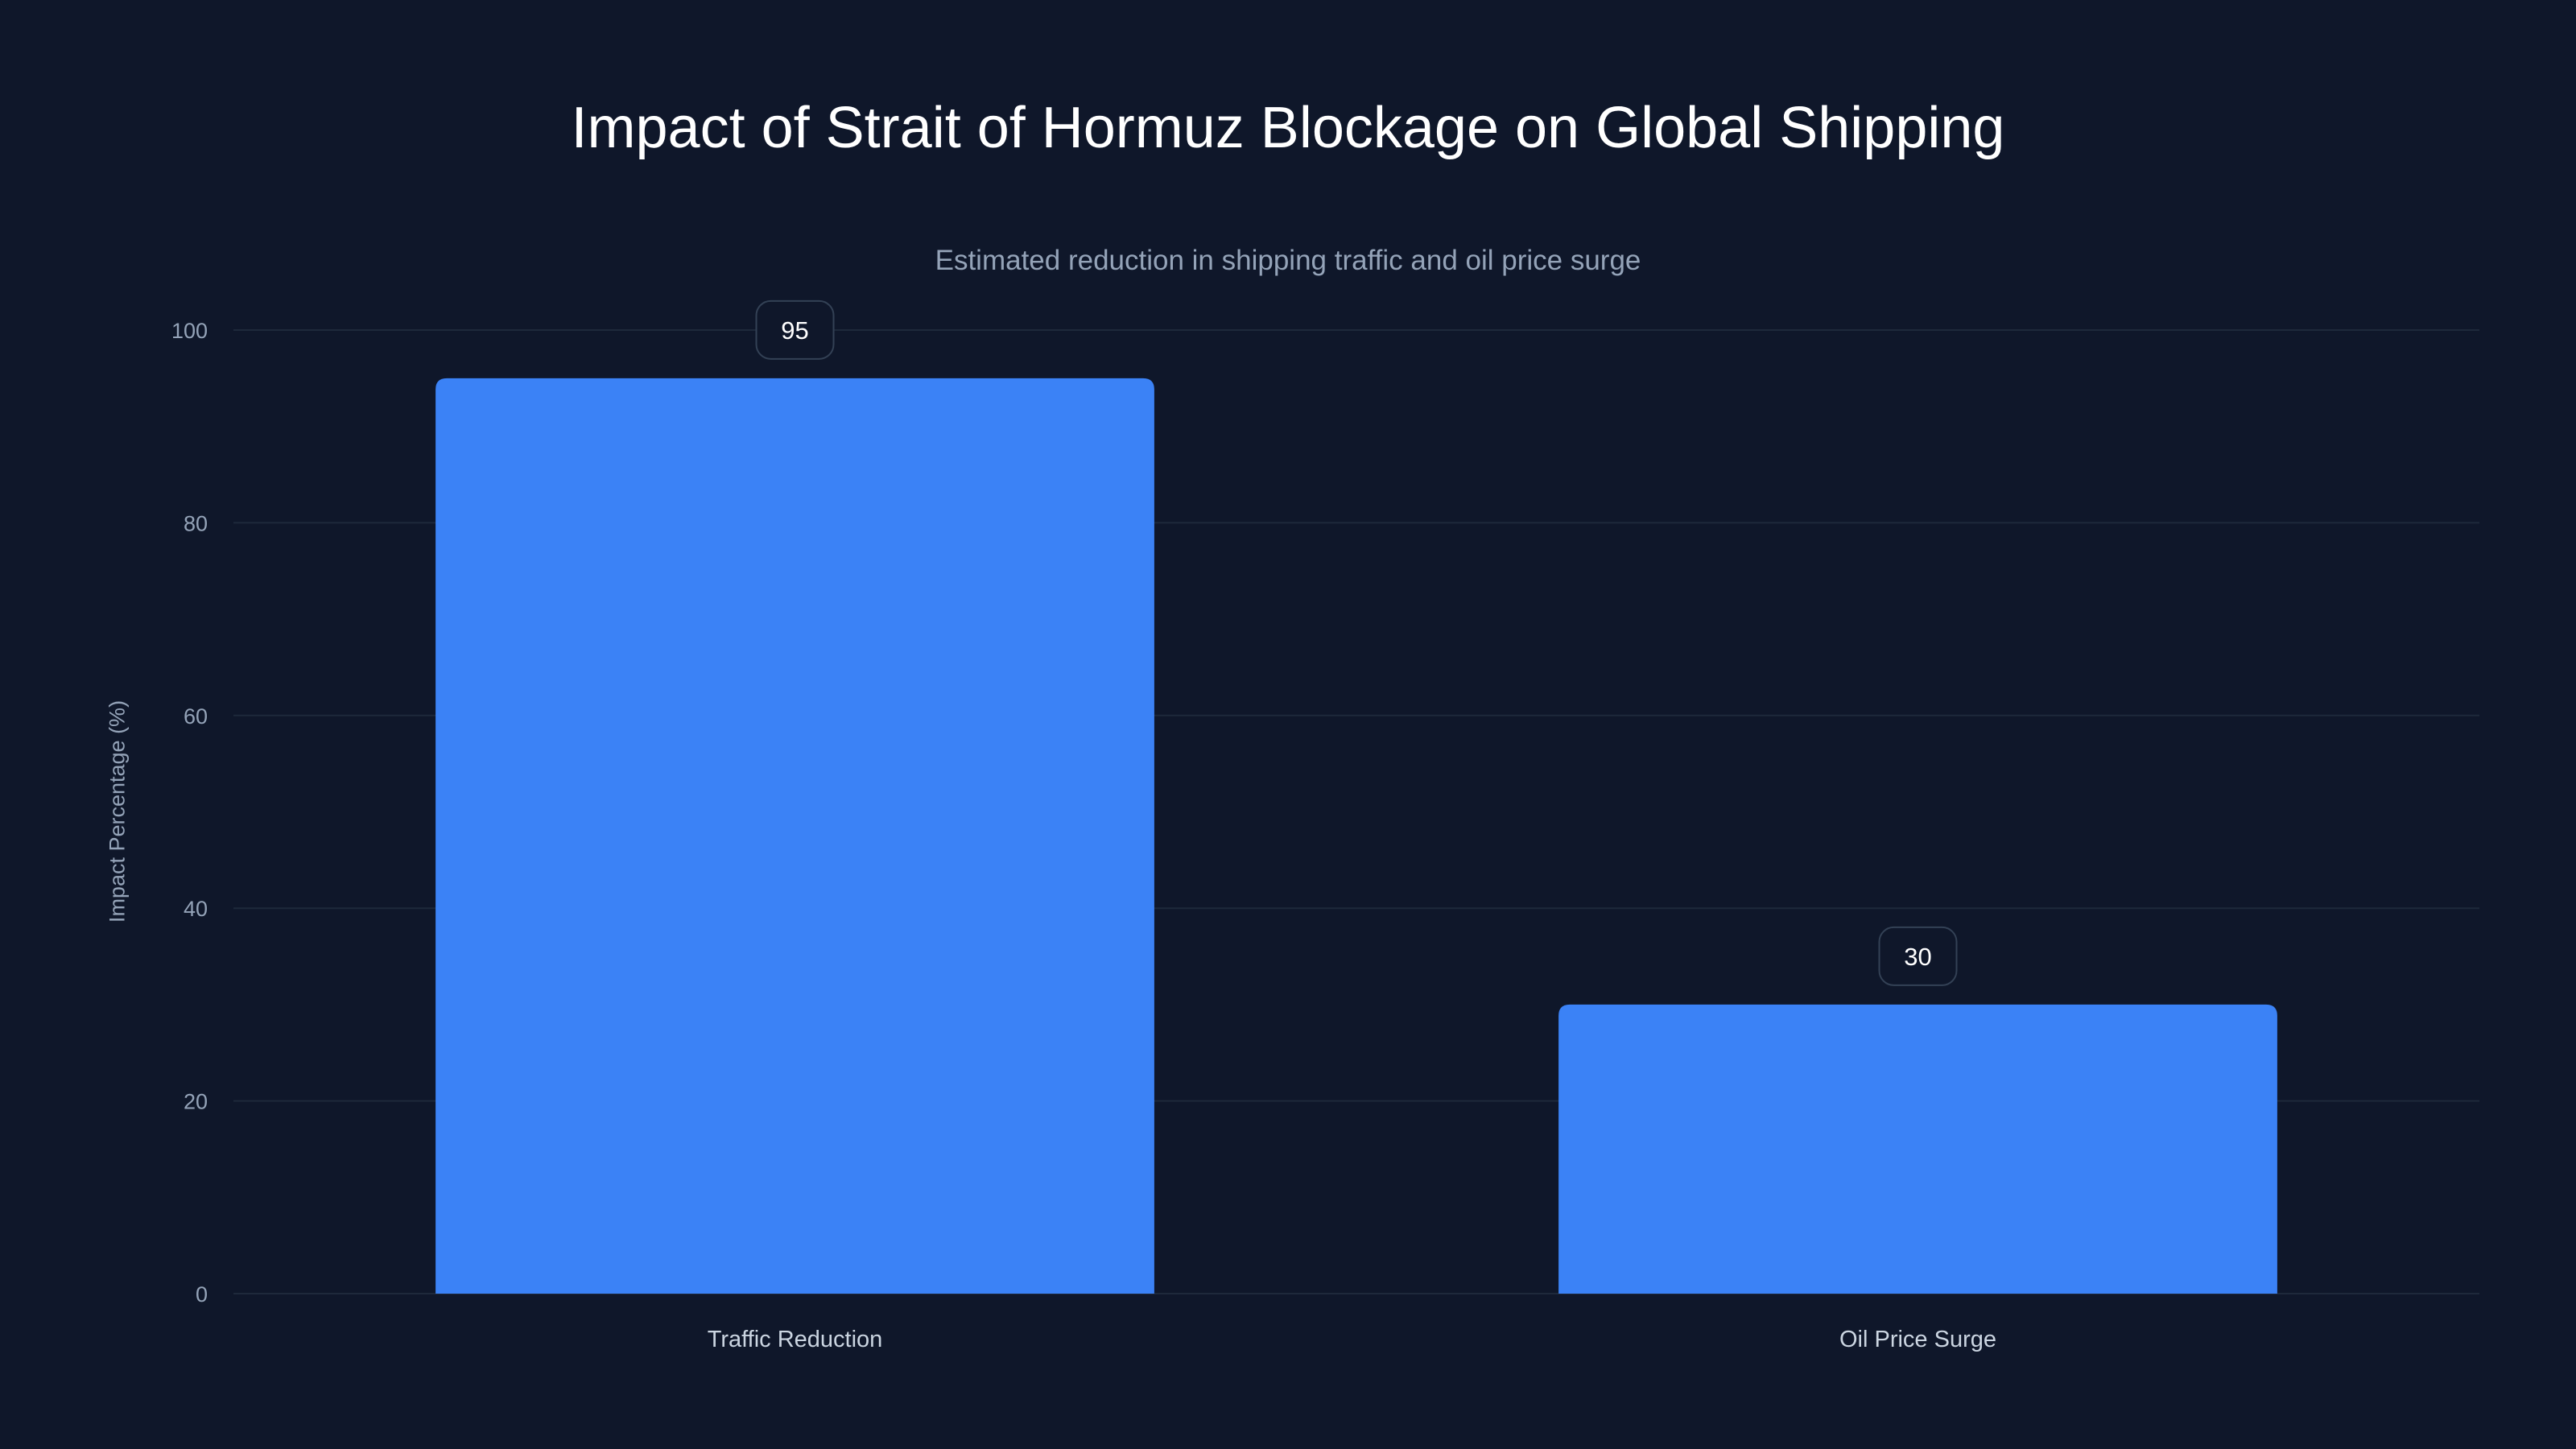 The image size is (2576, 1449). Describe the element at coordinates (189, 331) in the screenshot. I see `y-tick-label: 100` at that location.